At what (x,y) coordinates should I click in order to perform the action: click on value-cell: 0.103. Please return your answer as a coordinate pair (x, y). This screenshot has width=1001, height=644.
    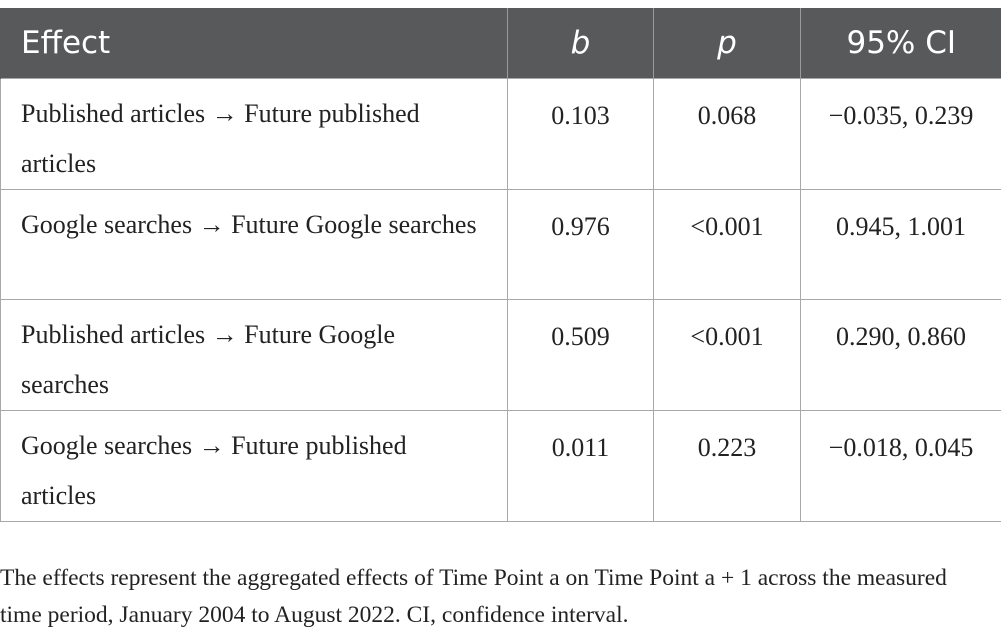
    Looking at the image, I should click on (580, 134).